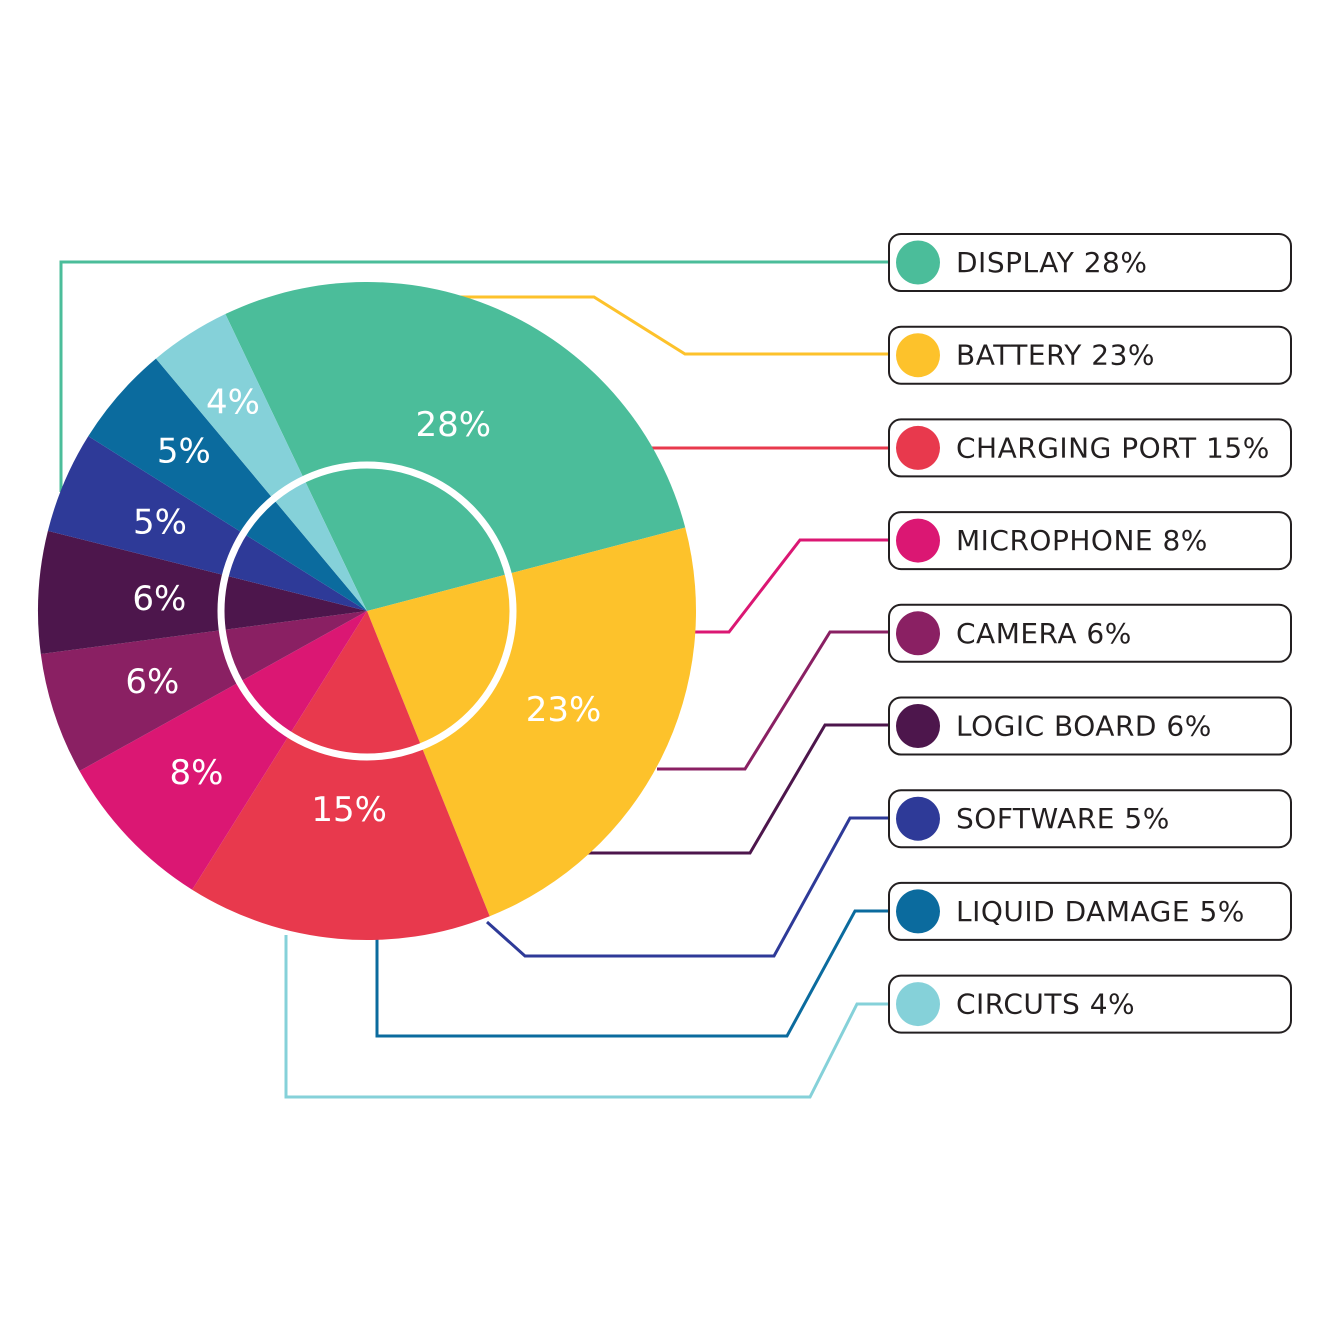 This screenshot has height=1332, width=1328. I want to click on connector-microphone, so click(791, 586).